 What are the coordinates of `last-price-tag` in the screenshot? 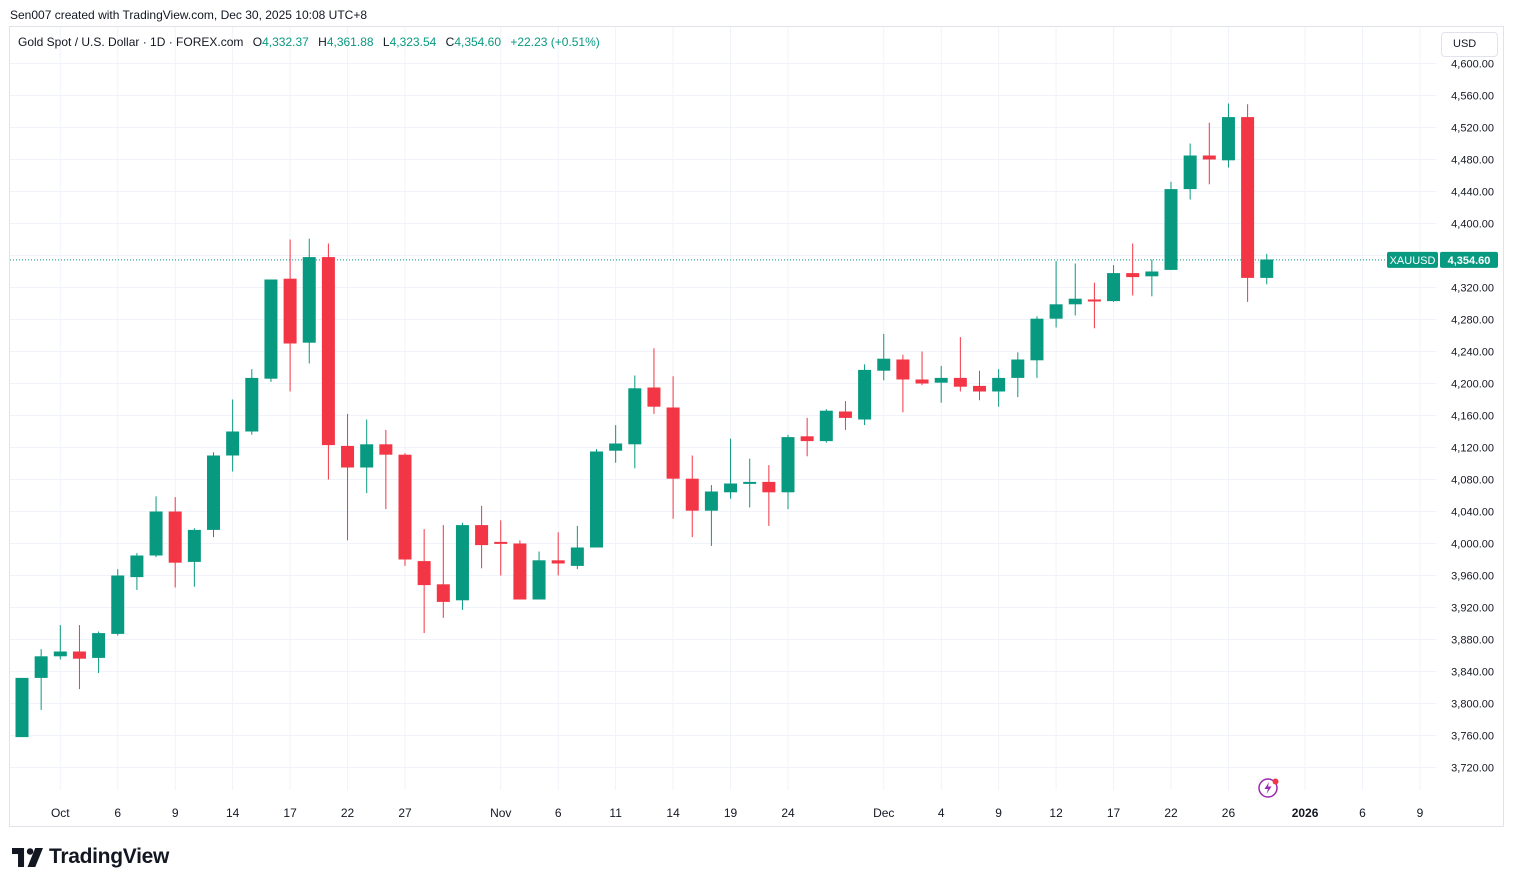 It's located at (1469, 259).